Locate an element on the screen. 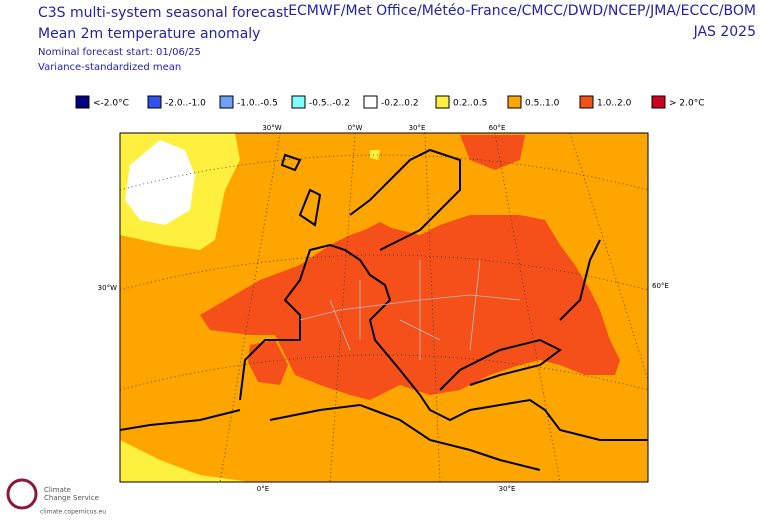 The image size is (761, 525). borders is located at coordinates (410, 309).